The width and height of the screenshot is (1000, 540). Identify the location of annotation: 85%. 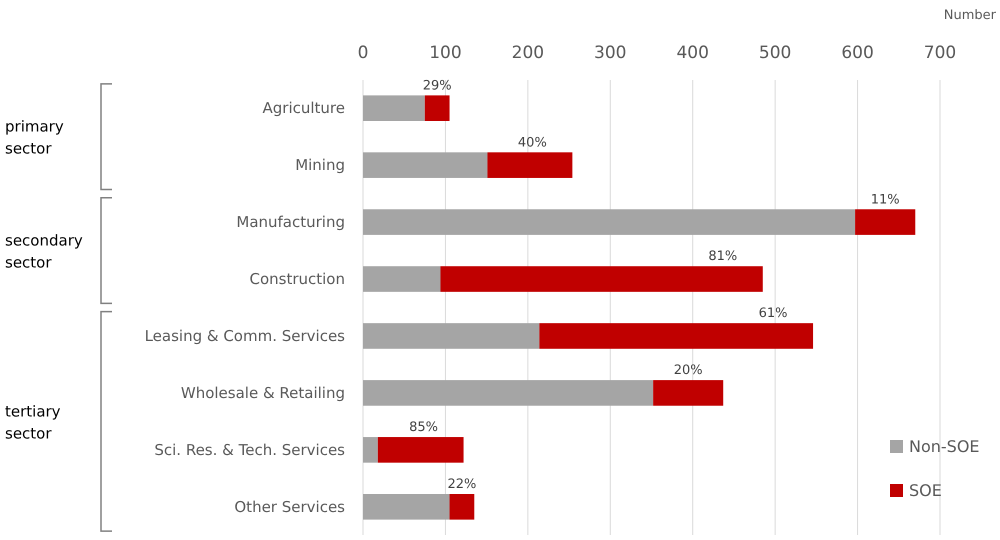
(423, 428).